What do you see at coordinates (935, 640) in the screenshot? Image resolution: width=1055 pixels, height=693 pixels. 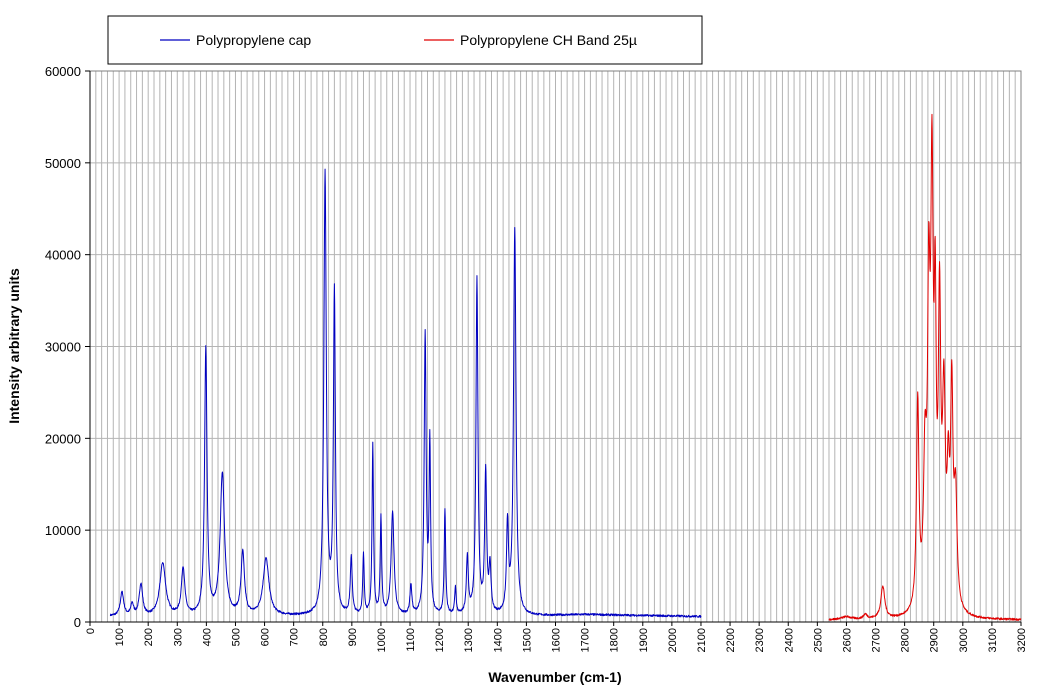 I see `x-tick-label: 2900` at bounding box center [935, 640].